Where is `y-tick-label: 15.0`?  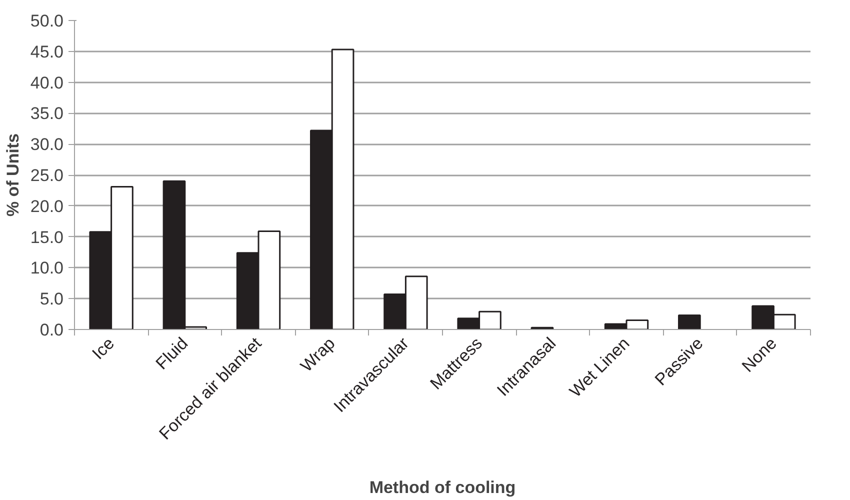
y-tick-label: 15.0 is located at coordinates (47, 237).